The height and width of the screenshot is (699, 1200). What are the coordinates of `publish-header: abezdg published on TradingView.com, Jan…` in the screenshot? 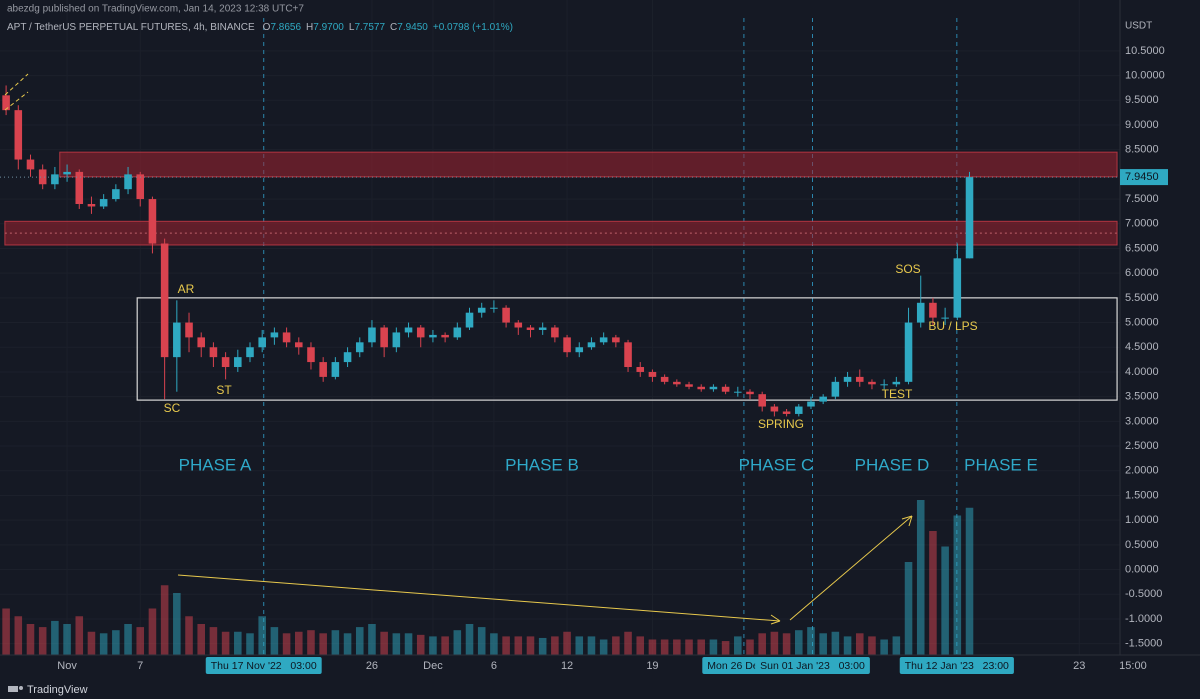 It's located at (155, 9).